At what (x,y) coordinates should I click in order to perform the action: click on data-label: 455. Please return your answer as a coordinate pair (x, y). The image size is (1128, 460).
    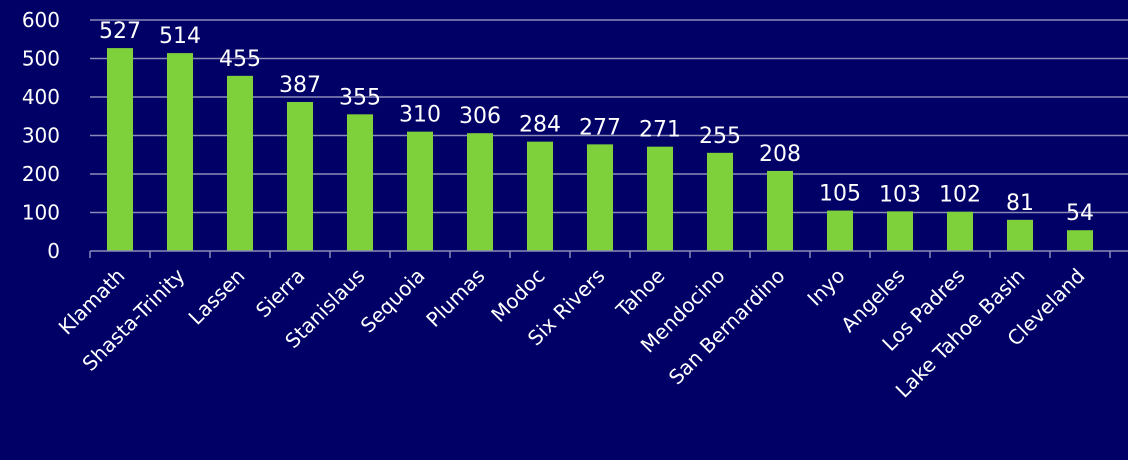
    Looking at the image, I should click on (240, 59).